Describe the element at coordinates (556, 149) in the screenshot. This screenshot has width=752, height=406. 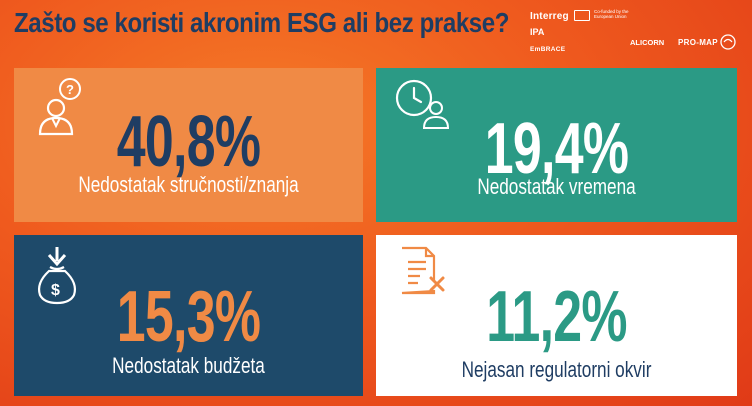
I see `stat-value: 19,4%` at that location.